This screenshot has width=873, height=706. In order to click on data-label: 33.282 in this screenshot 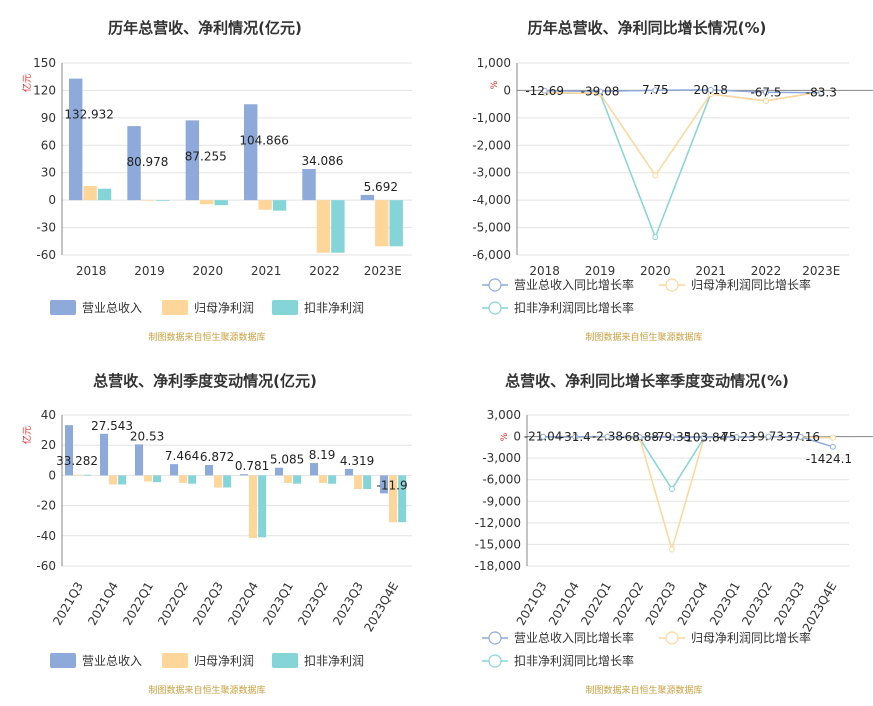, I will do `click(77, 461)`.